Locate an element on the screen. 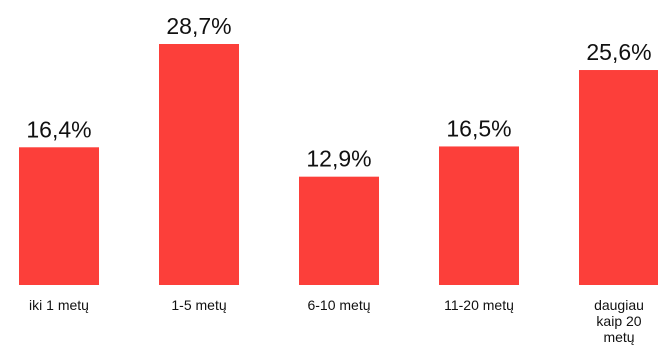  value-label-4: 16,5% is located at coordinates (478, 128).